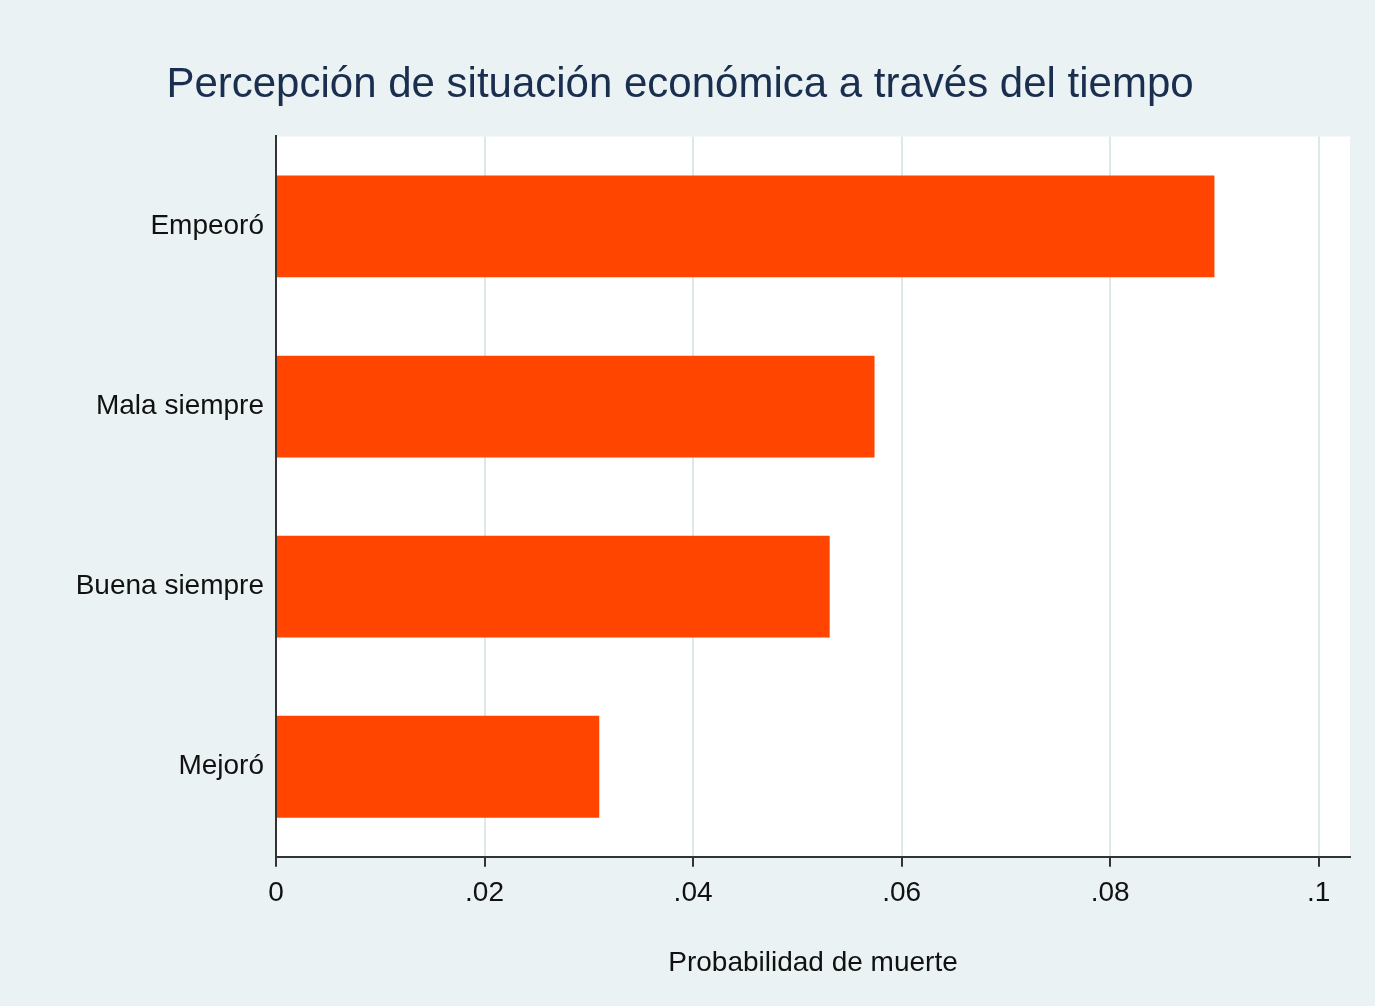 This screenshot has height=1006, width=1375. What do you see at coordinates (680, 82) in the screenshot?
I see `chart-title: Percepción de situación económica a través del tiempo` at bounding box center [680, 82].